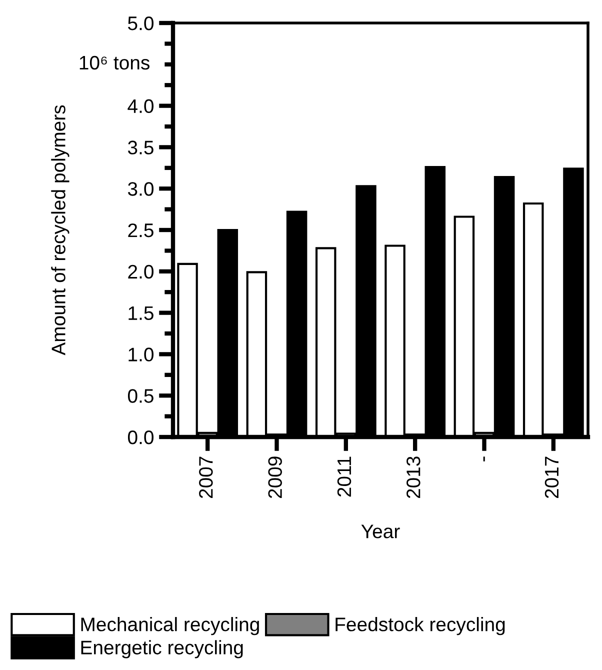 The image size is (602, 670). What do you see at coordinates (275, 477) in the screenshot?
I see `x-tick-label: 2009` at bounding box center [275, 477].